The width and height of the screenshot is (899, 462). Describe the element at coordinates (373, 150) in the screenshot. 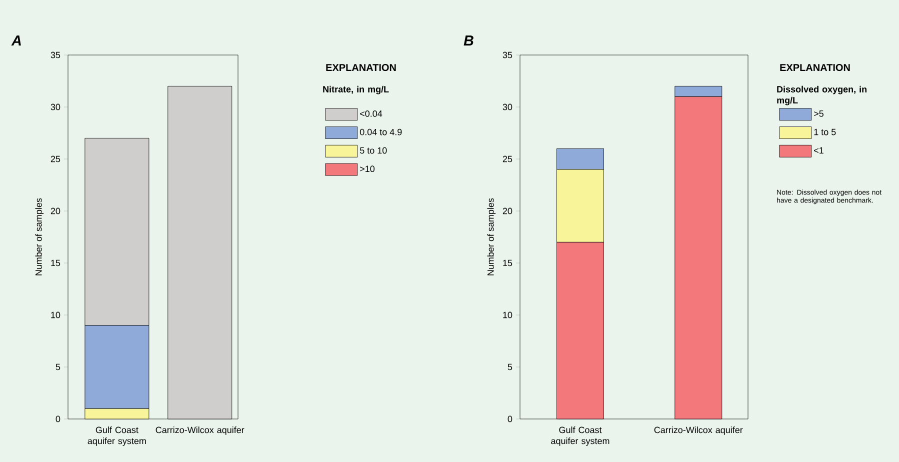

I see `legend-label: 5 to 10` at that location.